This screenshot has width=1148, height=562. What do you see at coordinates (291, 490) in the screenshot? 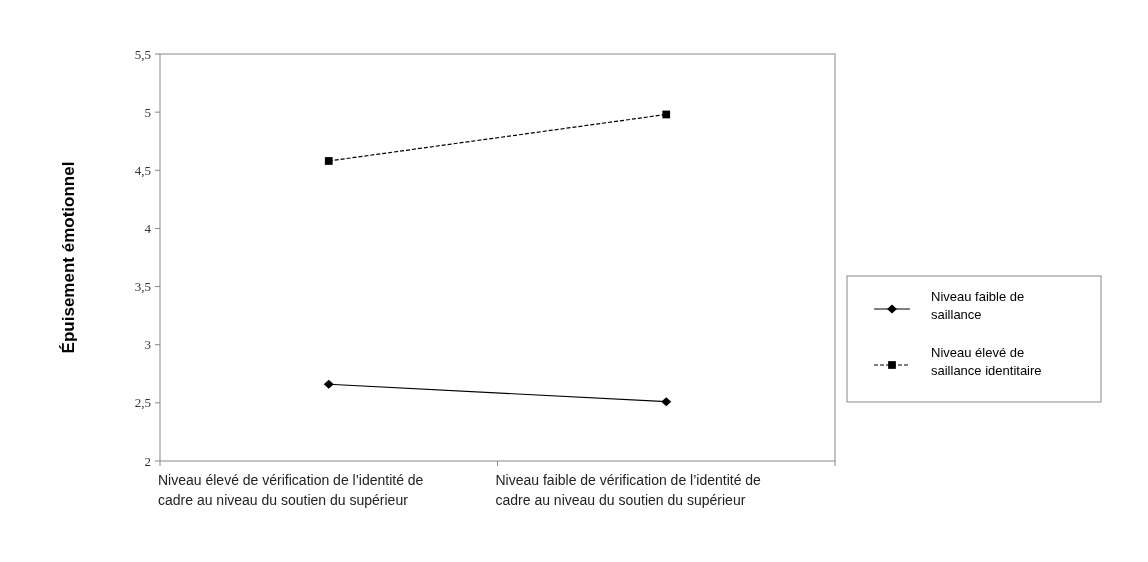
I see `x-tick-label: Niveau élevé de vérification de l’identité de cadre au niveau du soutien du supérieur` at bounding box center [291, 490].